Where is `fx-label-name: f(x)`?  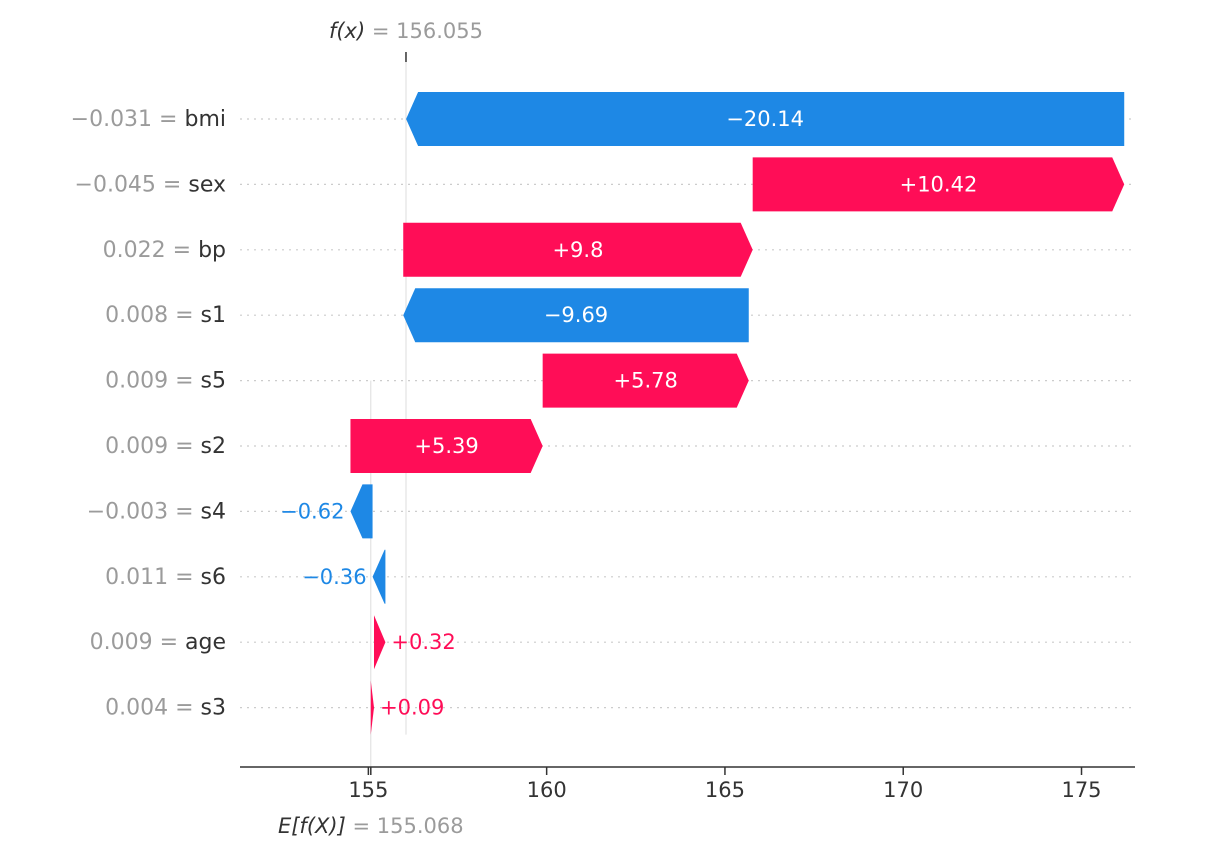 fx-label-name: f(x) is located at coordinates (347, 31).